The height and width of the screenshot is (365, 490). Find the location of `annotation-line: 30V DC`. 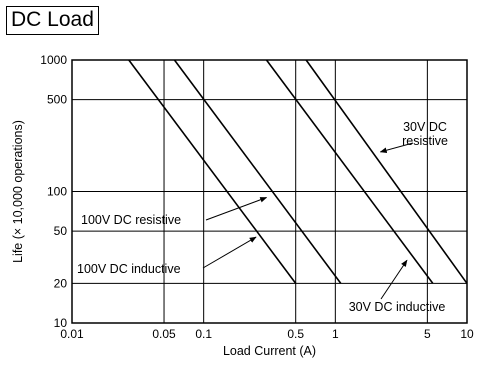

annotation-line: 30V DC is located at coordinates (425, 127).